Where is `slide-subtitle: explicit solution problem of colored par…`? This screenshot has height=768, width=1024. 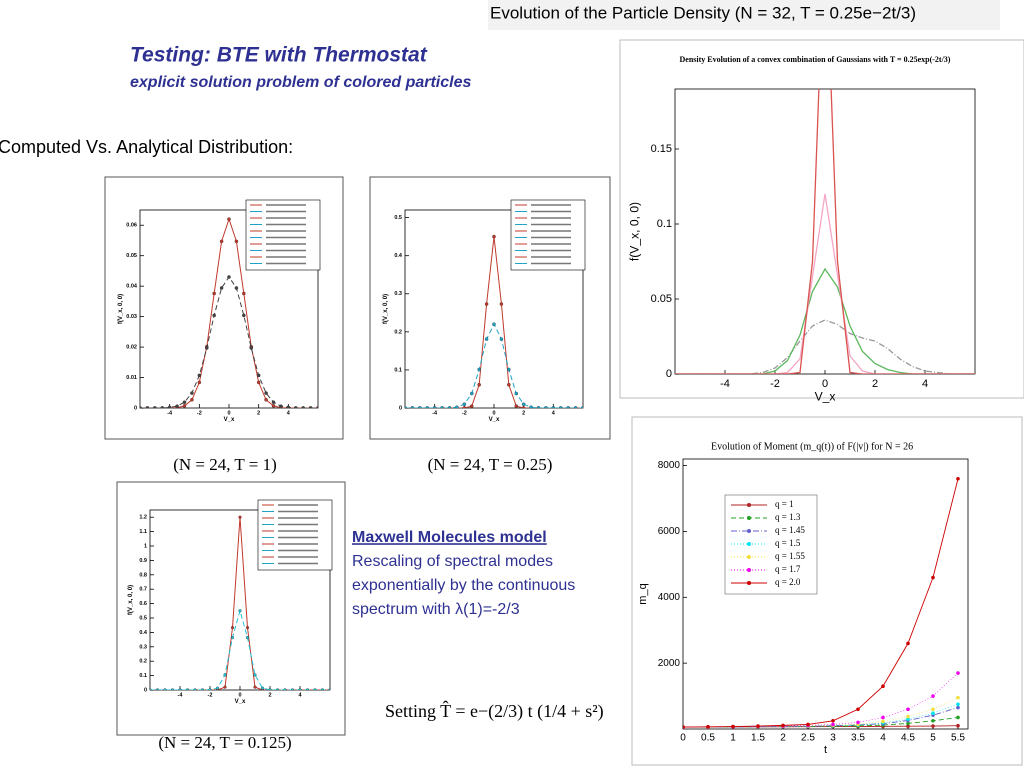 slide-subtitle: explicit solution problem of colored par… is located at coordinates (300, 82).